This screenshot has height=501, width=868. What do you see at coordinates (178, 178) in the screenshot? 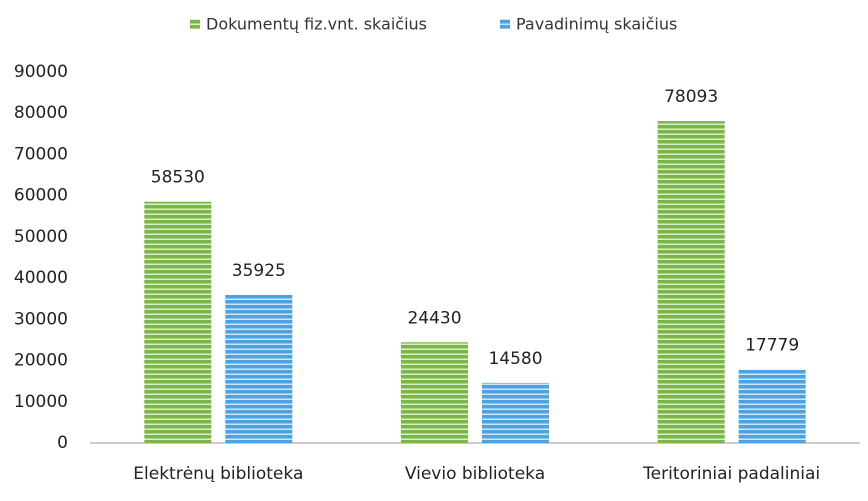
I see `data-label: 58530` at bounding box center [178, 178].